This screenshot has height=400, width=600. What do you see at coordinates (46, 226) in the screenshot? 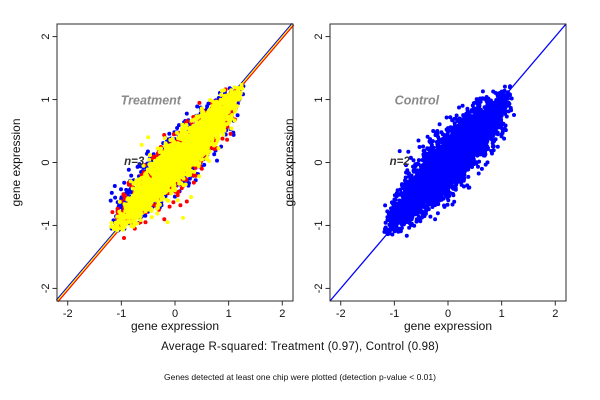
I see `treatment-y-tick-label: -1` at bounding box center [46, 226].